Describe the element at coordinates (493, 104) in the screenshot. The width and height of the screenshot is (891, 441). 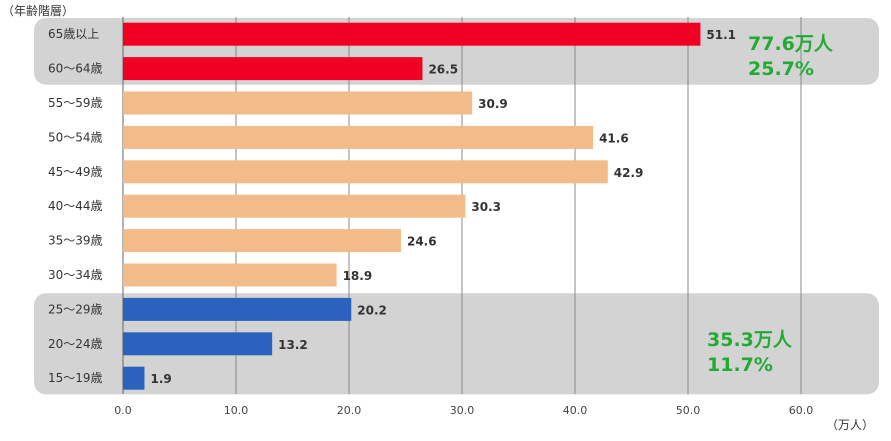
I see `value-label: 30.9` at that location.